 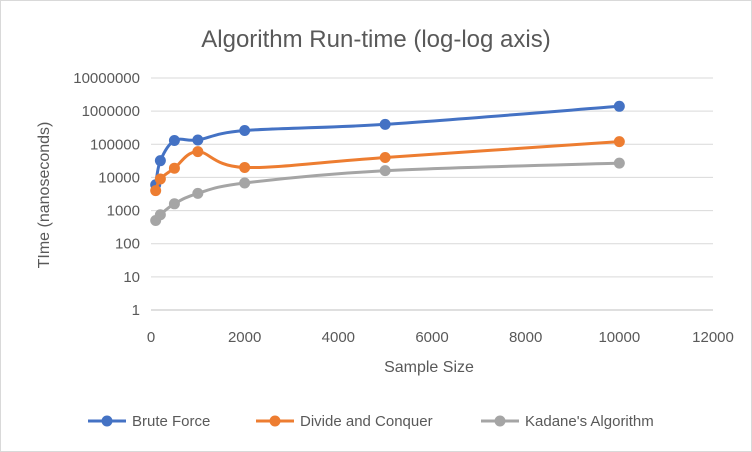 I want to click on legend-item: Divide and Conquer, so click(x=344, y=421).